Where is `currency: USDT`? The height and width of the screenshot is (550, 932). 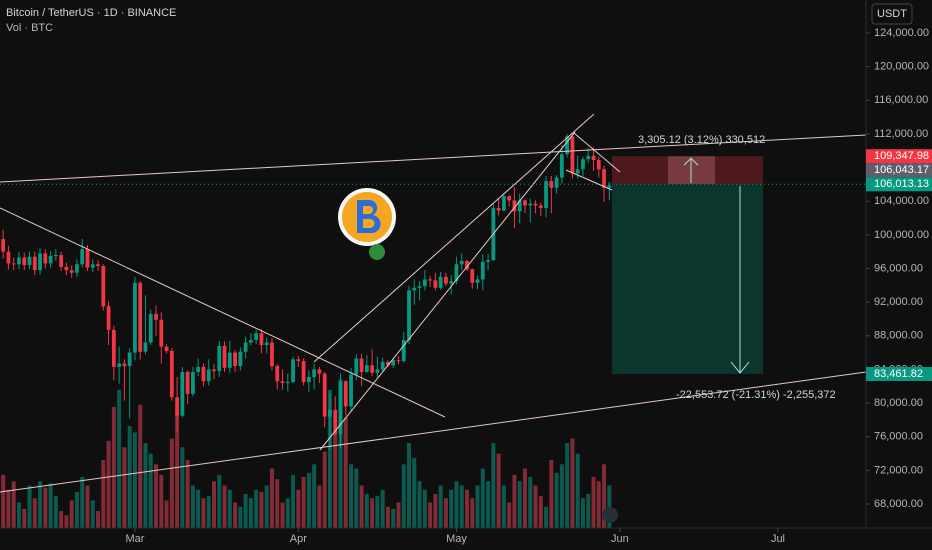
currency: USDT is located at coordinates (892, 14).